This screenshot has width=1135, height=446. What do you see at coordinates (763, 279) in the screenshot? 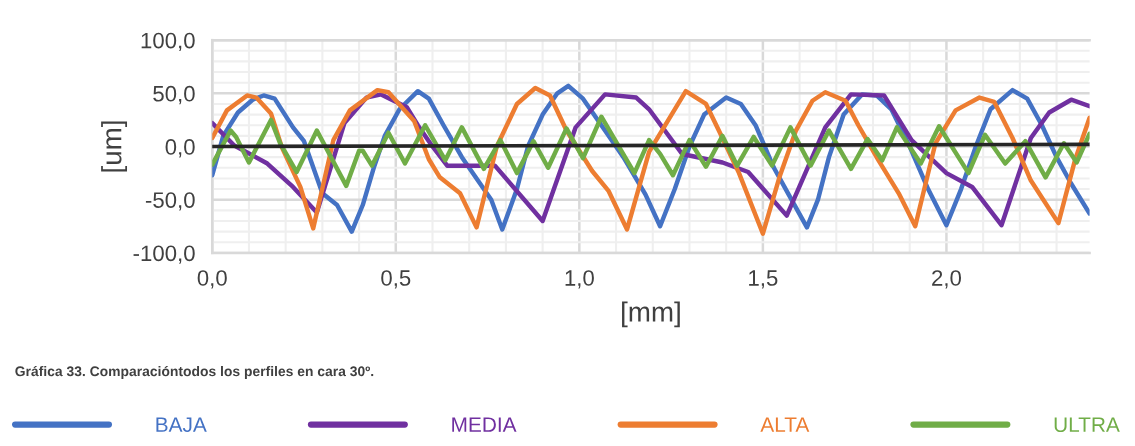
I see `x-tick-label: 1,5` at bounding box center [763, 279].